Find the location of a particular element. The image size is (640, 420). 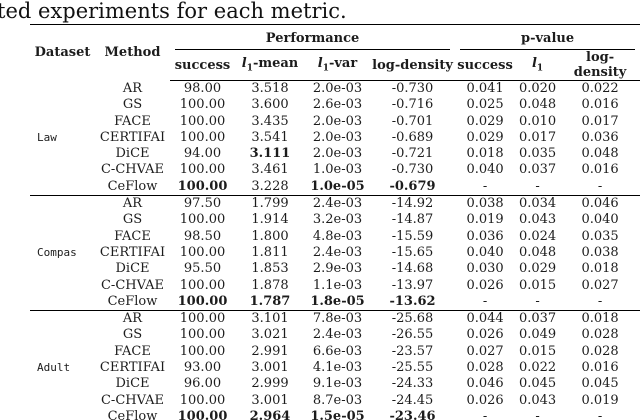

value-cell: 1.878 is located at coordinates (270, 285).